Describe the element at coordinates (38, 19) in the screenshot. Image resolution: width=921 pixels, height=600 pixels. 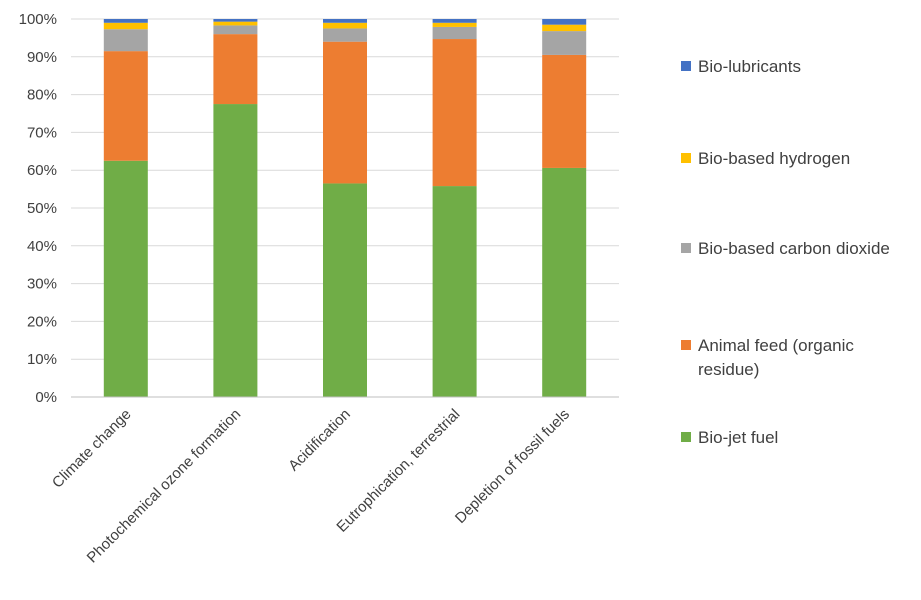
I see `y-tick-label: 100%` at that location.